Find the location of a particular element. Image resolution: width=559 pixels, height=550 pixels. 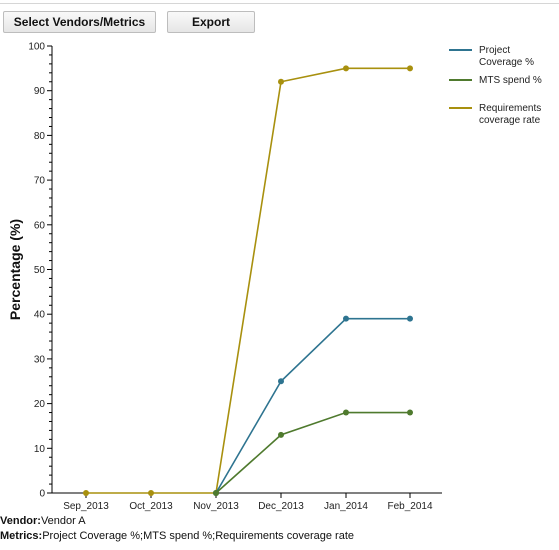

vendor-value: Vendor A is located at coordinates (63, 521).